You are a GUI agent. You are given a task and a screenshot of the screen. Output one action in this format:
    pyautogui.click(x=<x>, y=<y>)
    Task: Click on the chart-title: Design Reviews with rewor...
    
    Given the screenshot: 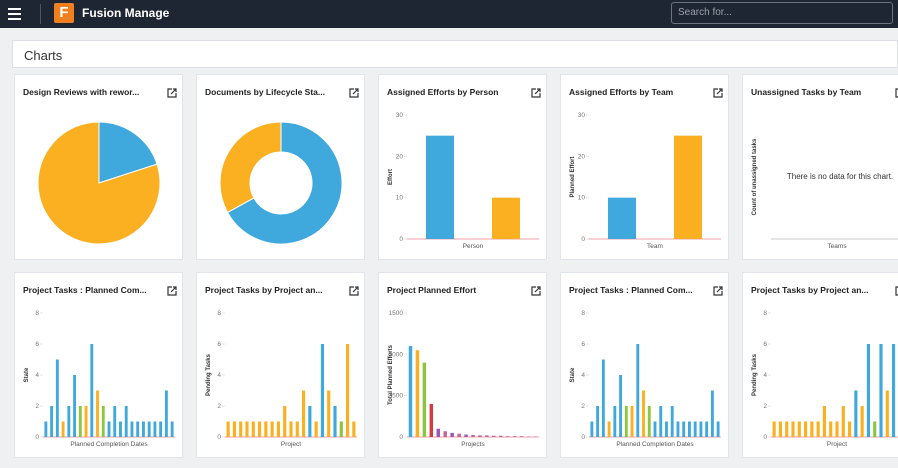 What is the action you would take?
    pyautogui.click(x=81, y=92)
    